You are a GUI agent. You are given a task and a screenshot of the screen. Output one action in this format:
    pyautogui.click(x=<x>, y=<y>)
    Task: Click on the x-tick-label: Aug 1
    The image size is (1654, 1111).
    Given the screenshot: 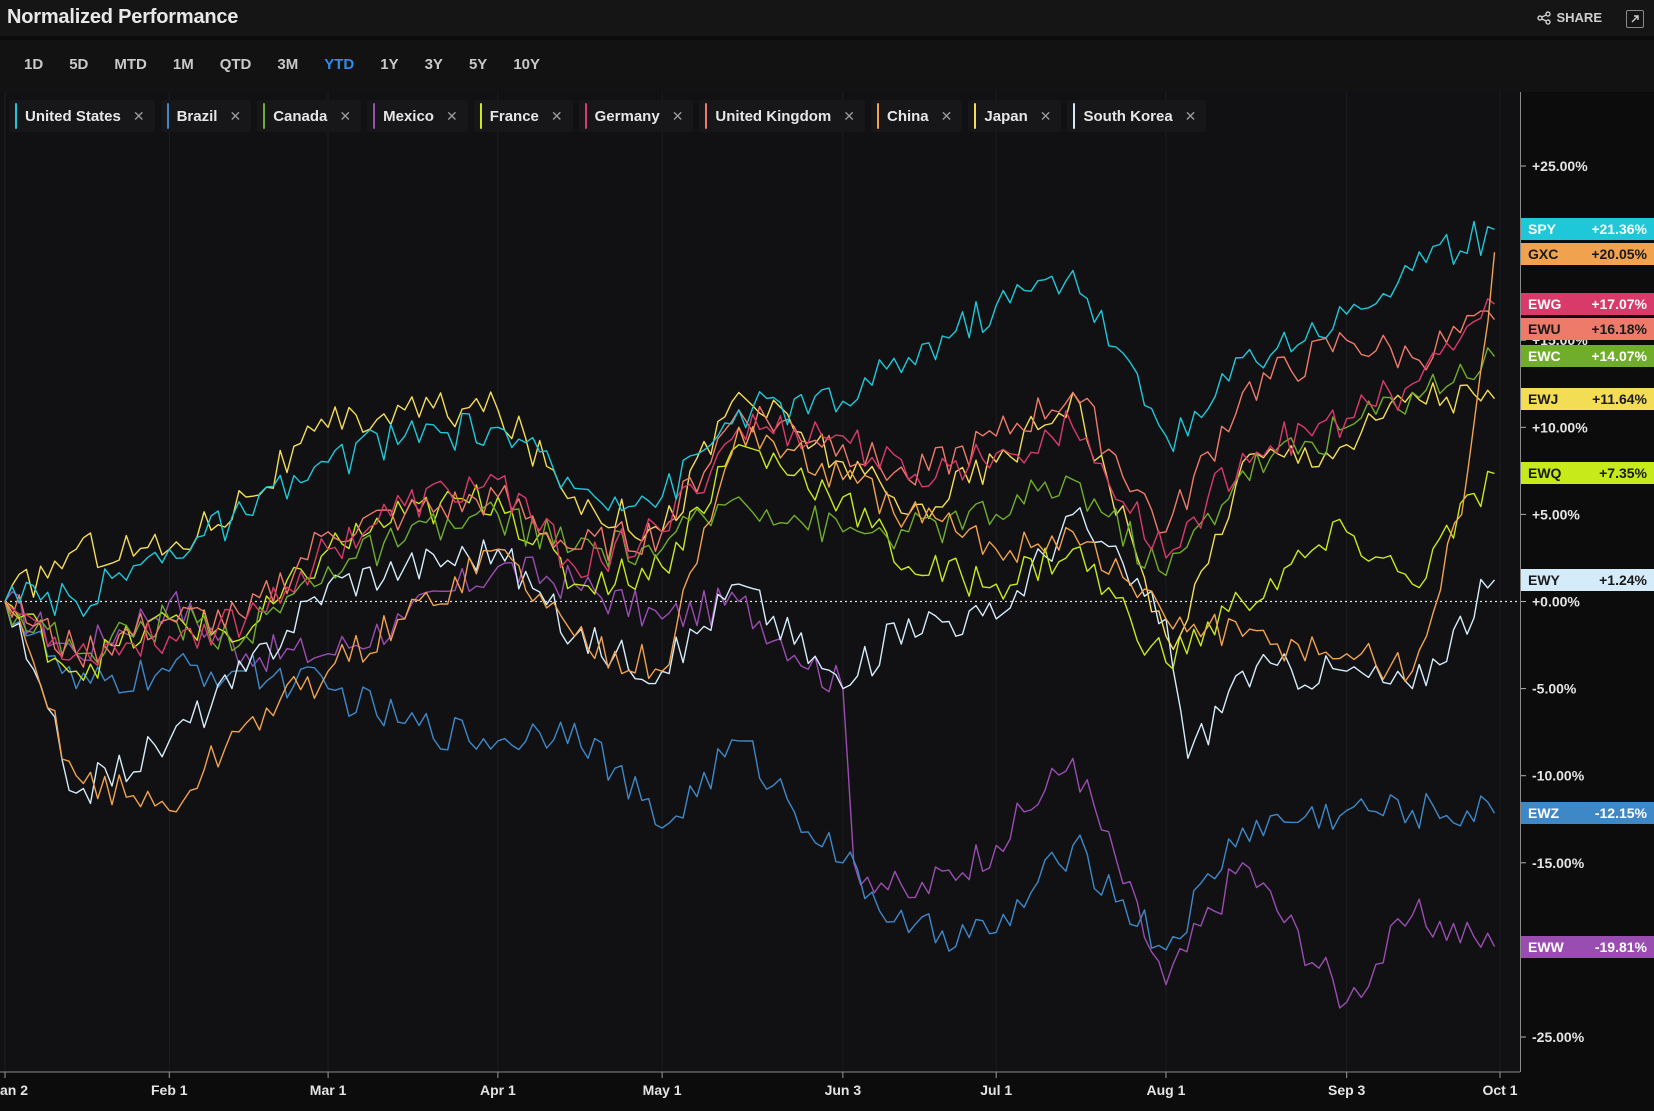 What is the action you would take?
    pyautogui.click(x=1166, y=1090)
    